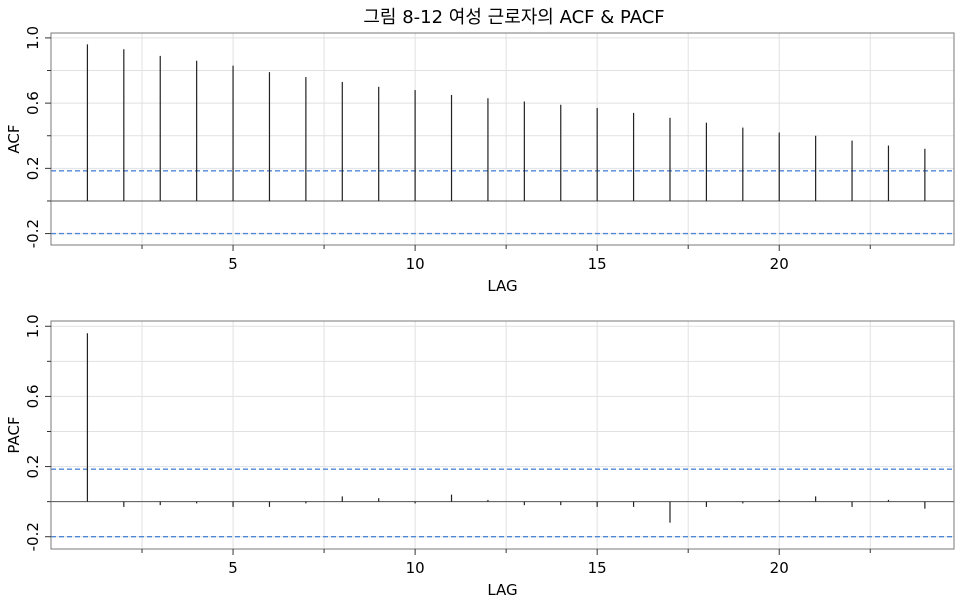  I want to click on acf-x-tick-label: 15, so click(597, 264).